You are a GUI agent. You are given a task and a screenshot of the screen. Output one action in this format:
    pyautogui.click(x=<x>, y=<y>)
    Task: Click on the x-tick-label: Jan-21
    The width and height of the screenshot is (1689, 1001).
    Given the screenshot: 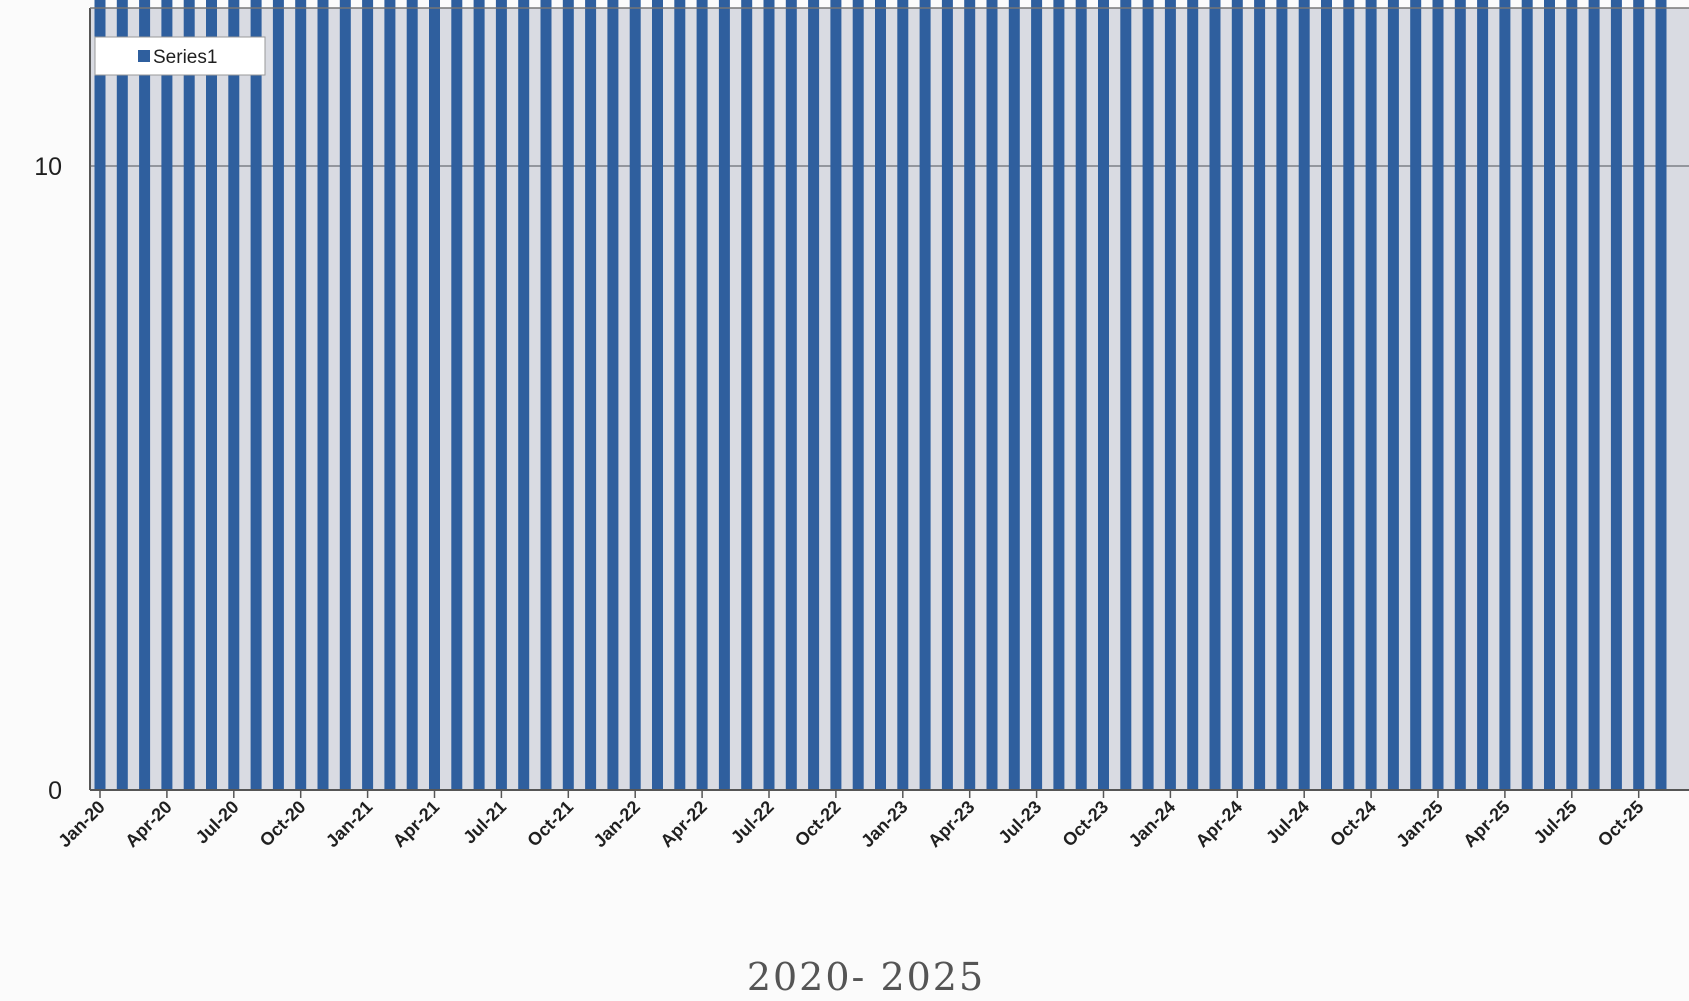 What is the action you would take?
    pyautogui.click(x=349, y=824)
    